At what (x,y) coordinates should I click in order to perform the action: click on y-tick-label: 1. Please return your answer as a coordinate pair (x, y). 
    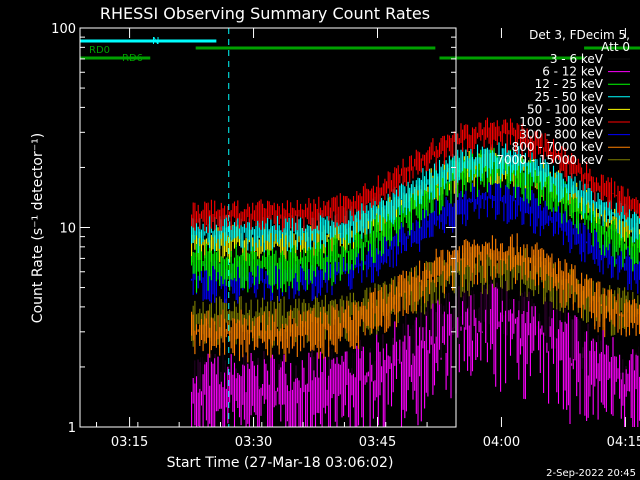
    Looking at the image, I should click on (72, 428).